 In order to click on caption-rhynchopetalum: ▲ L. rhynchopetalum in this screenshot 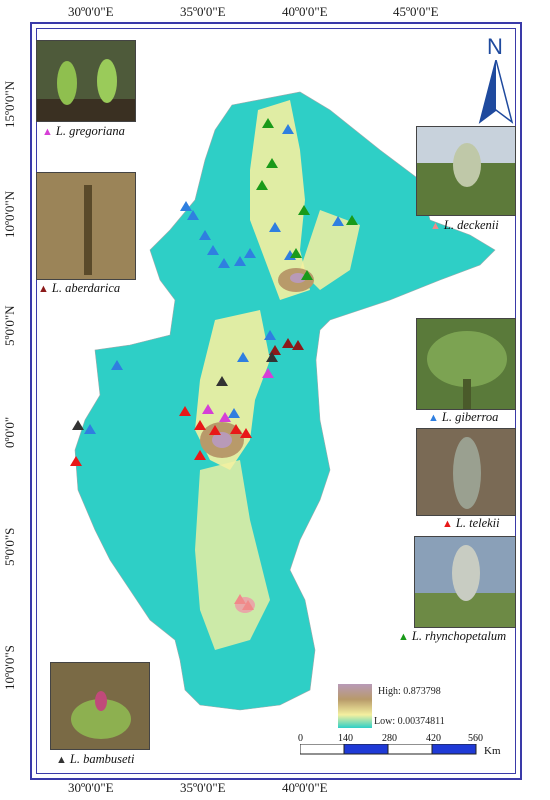, I will do `click(452, 636)`.